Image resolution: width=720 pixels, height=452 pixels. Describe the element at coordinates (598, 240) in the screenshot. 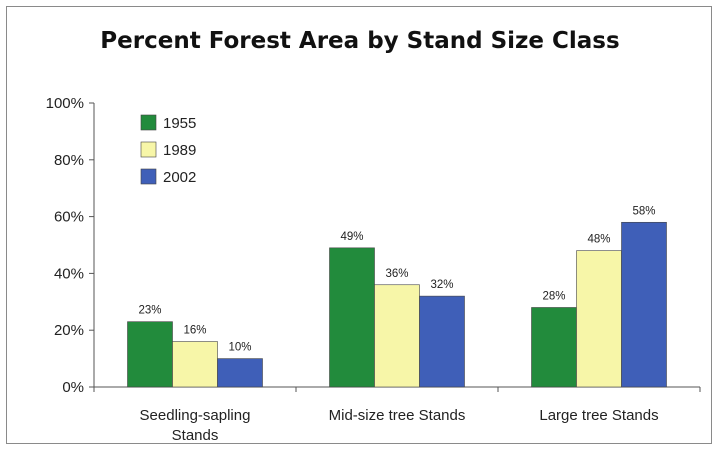

I see `data-label: 48%` at that location.